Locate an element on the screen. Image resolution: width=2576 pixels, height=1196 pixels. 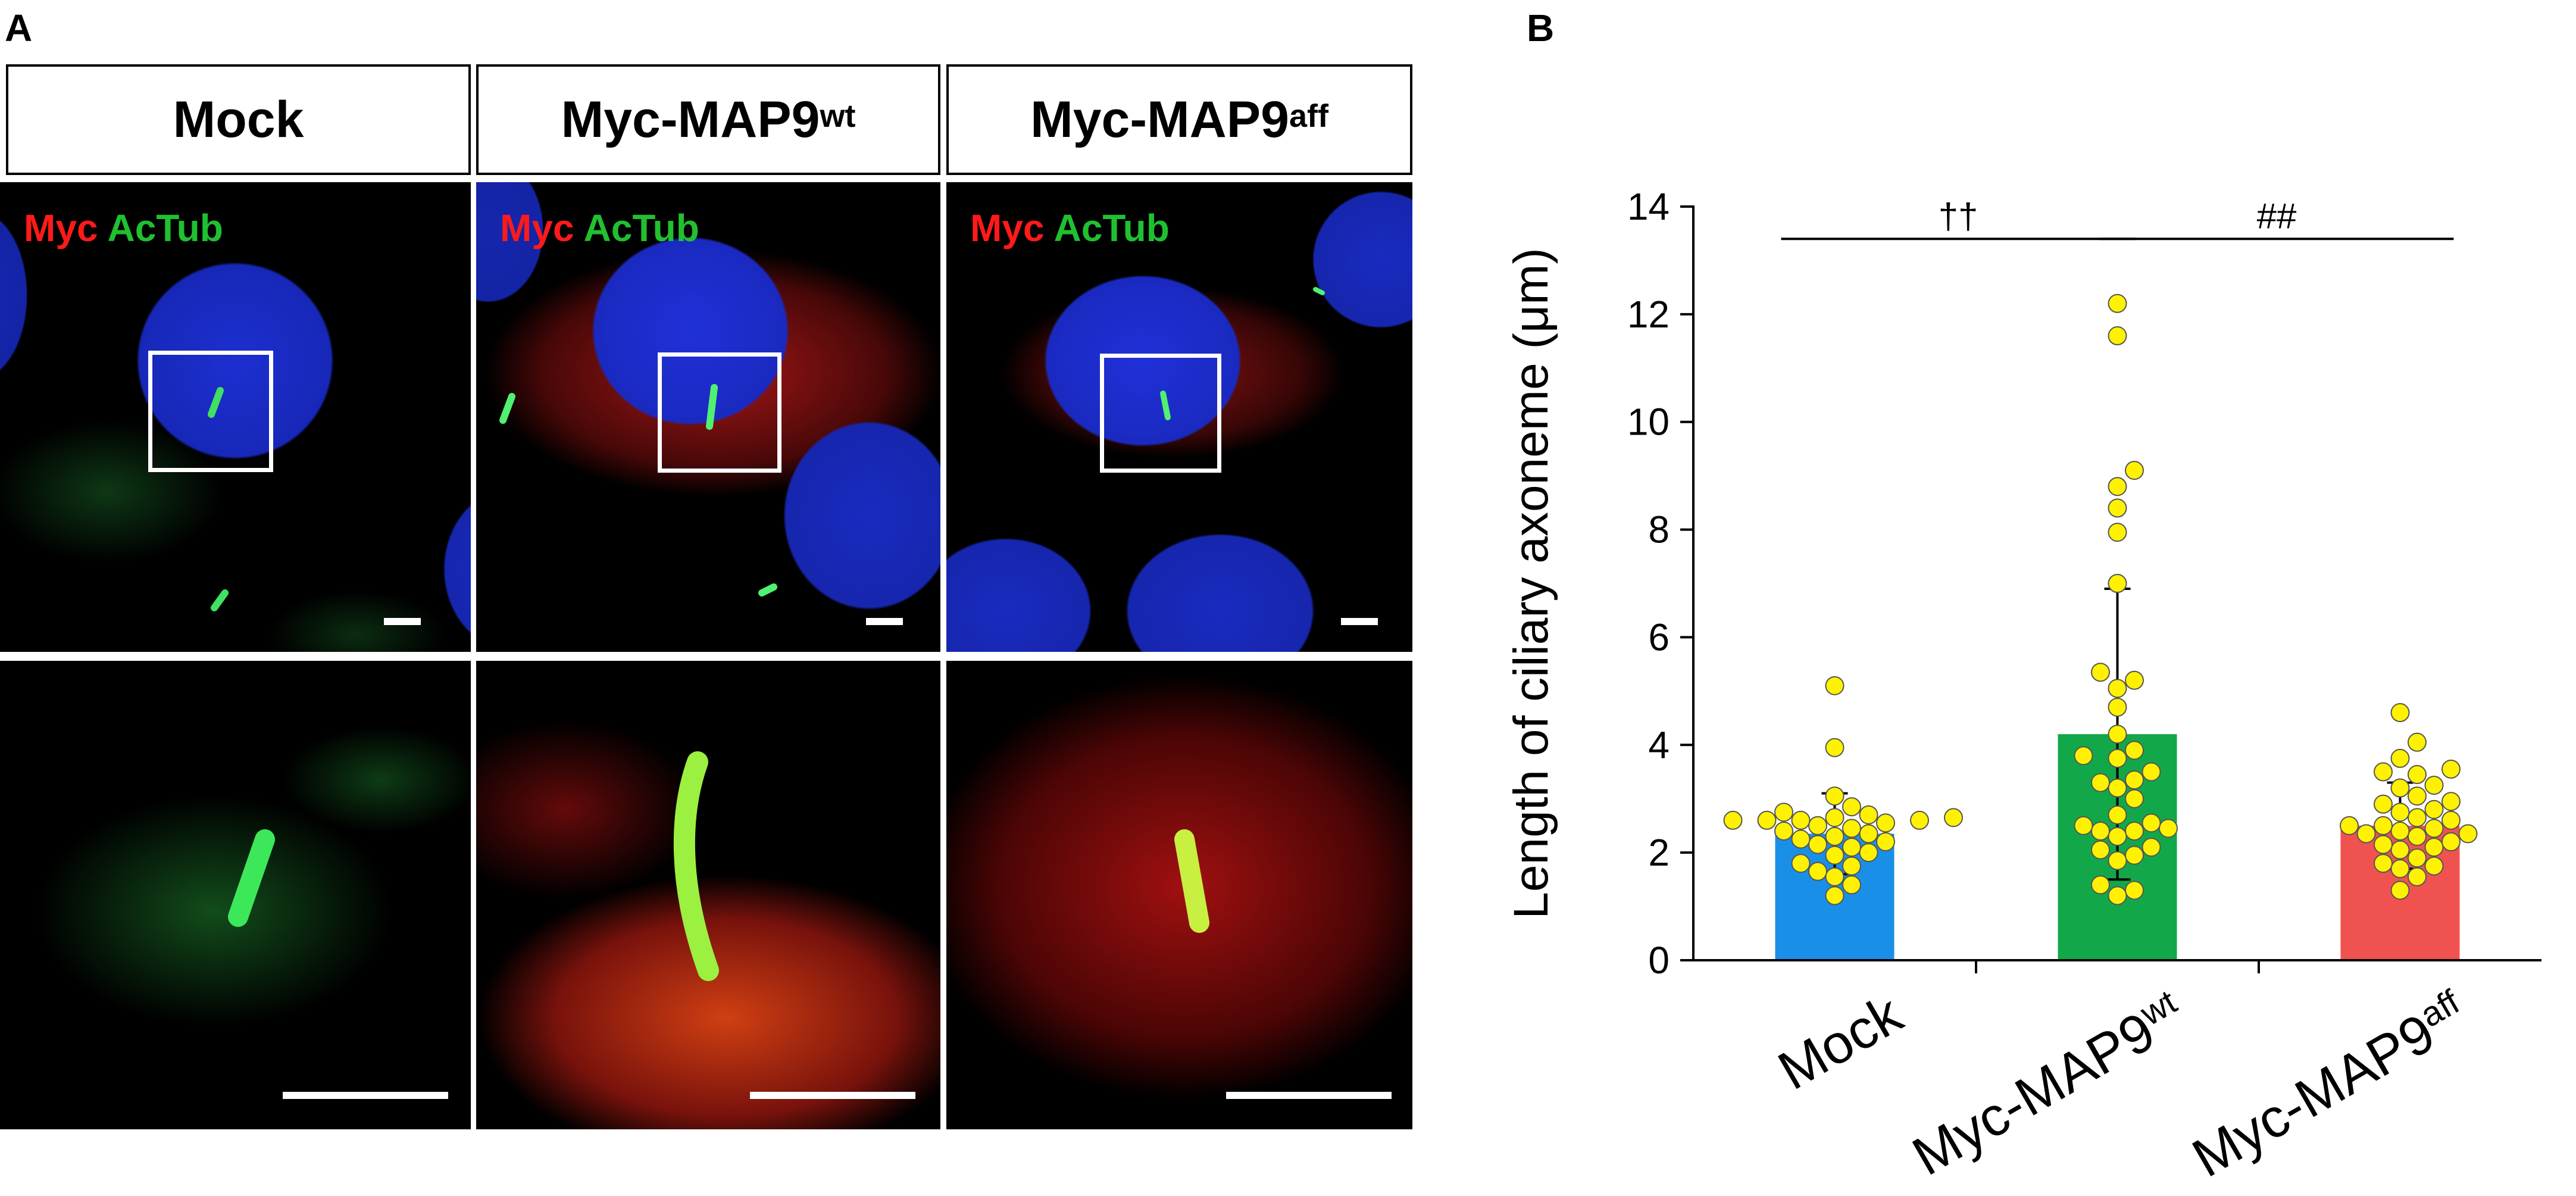
column-header-map9-wt-text: Myc-MAP9 is located at coordinates (690, 119).